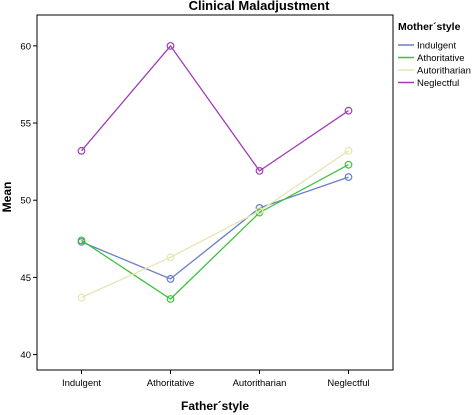 The width and height of the screenshot is (472, 415). Describe the element at coordinates (348, 383) in the screenshot. I see `x-tick-label: Neglectful` at that location.